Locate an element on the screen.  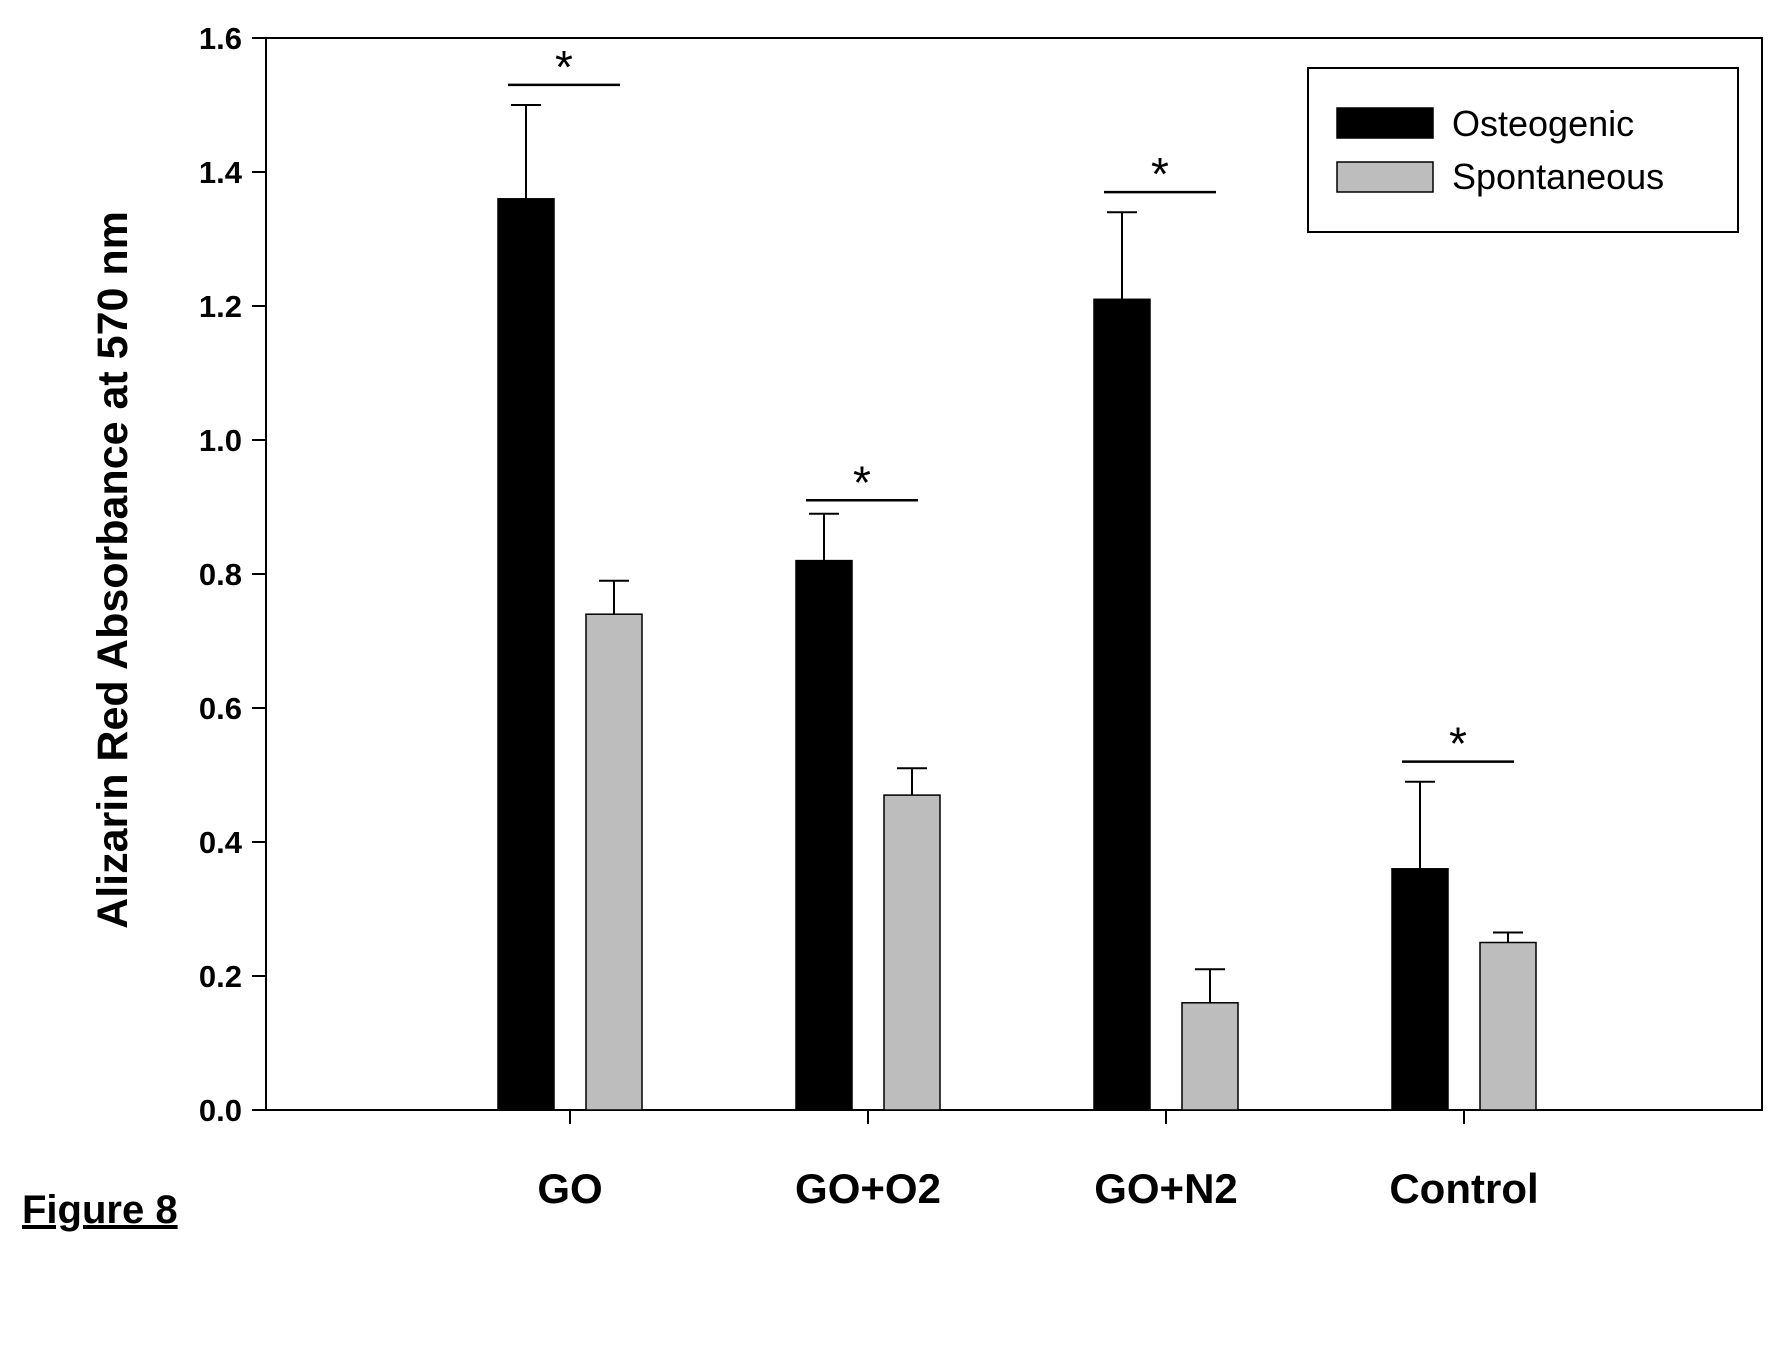
figure-caption: Figure 8 is located at coordinates (100, 1210).